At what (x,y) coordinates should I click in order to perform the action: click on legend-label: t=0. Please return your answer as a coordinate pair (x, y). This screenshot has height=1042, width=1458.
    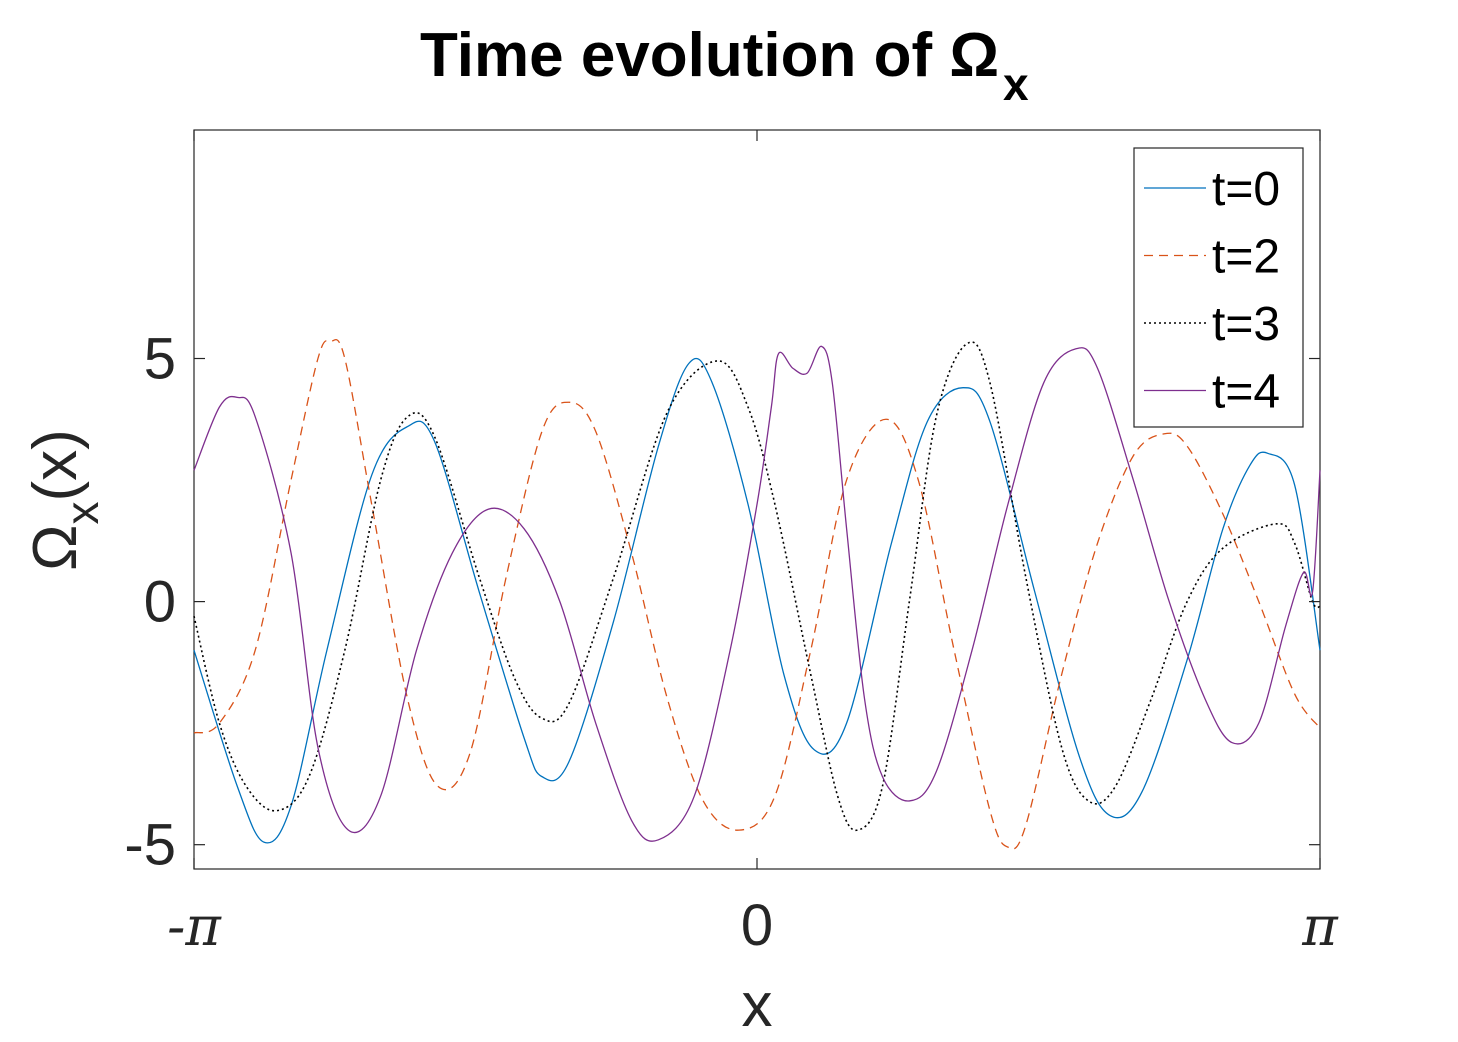
    Looking at the image, I should click on (1246, 189).